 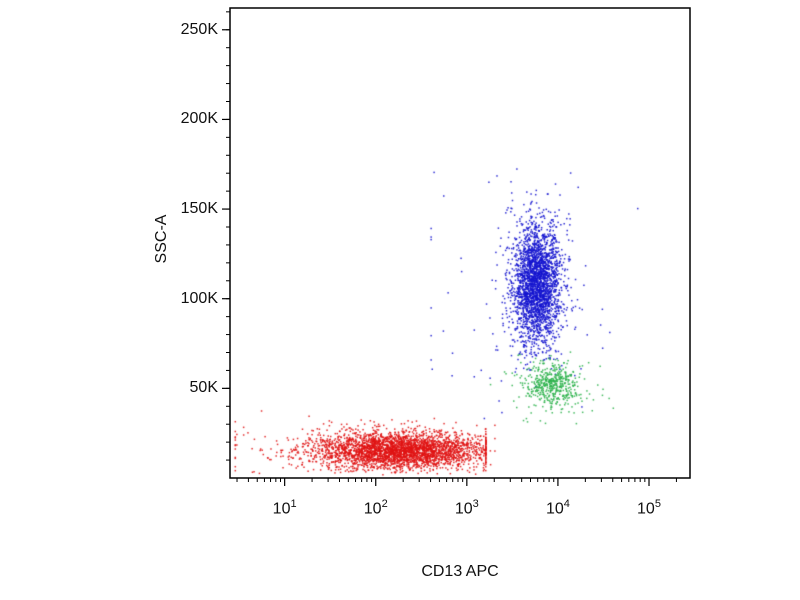 What do you see at coordinates (375, 508) in the screenshot?
I see `x-axis-tick-label: 10²` at bounding box center [375, 508].